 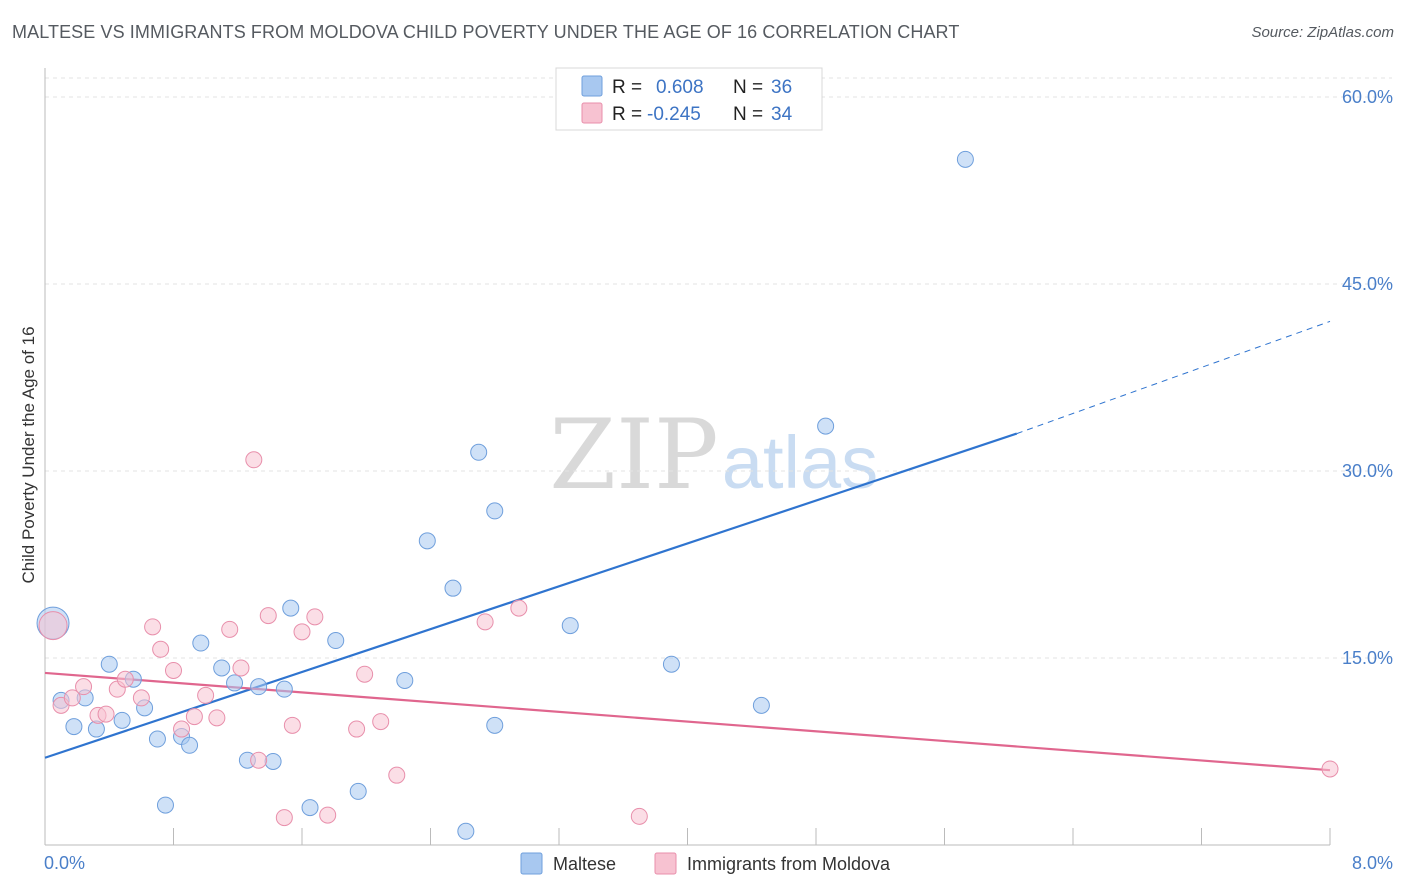 I want to click on bottom-legend-label-moldova: Immigrants from Moldova, so click(x=789, y=864).